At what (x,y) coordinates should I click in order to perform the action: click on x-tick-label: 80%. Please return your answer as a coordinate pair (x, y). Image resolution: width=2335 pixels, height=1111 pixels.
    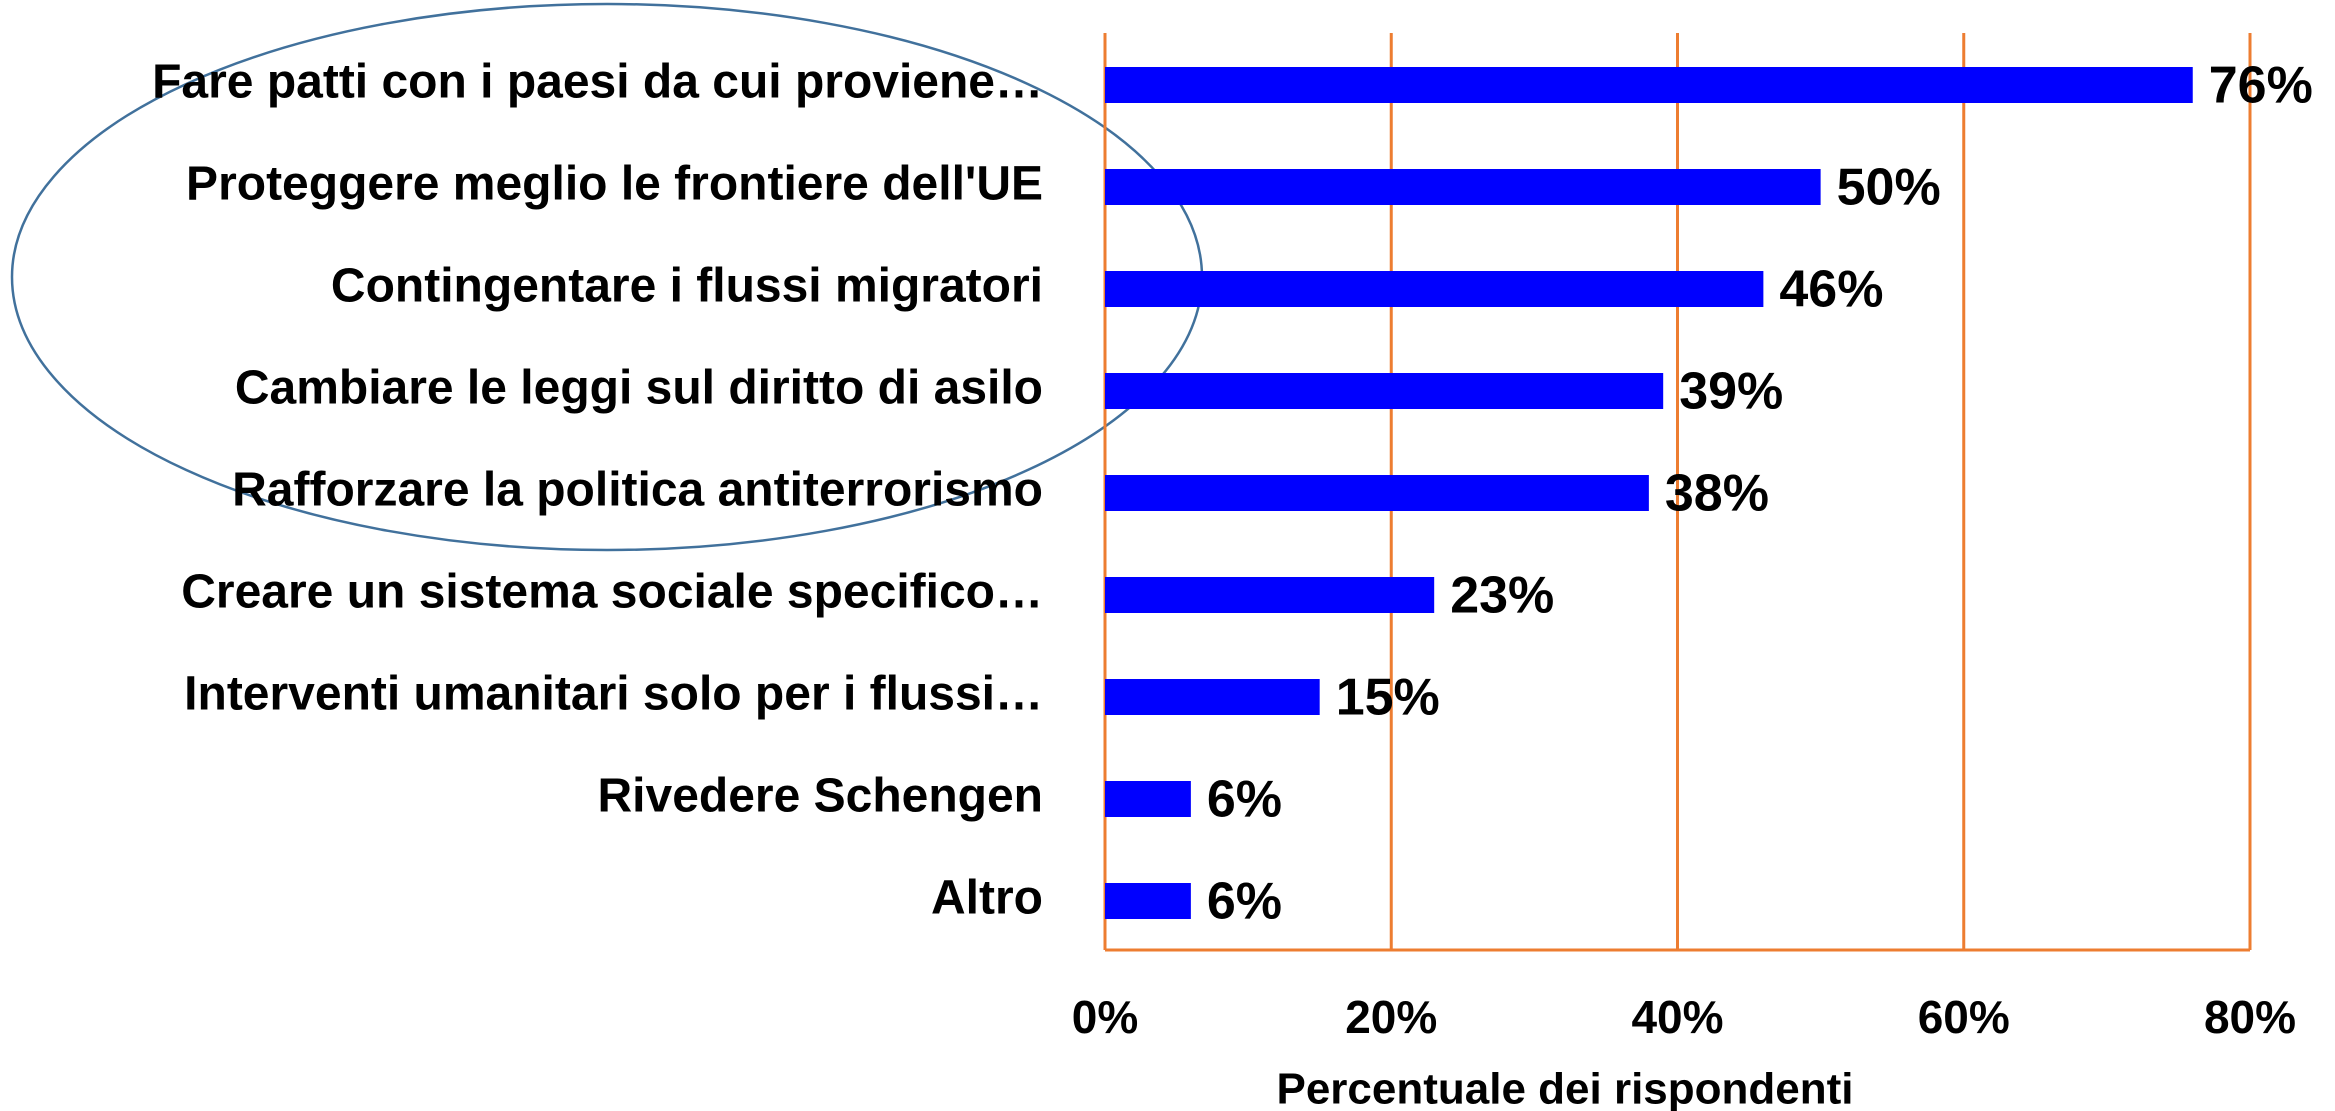
    Looking at the image, I should click on (2250, 1017).